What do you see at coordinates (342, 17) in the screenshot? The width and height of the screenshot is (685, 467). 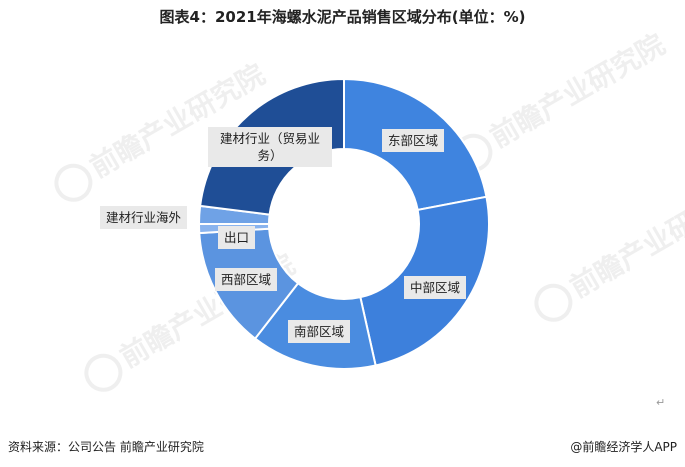 I see `chart-title: 图表4：2021年海螺水泥产品销售区域分布(单位：%)` at bounding box center [342, 17].